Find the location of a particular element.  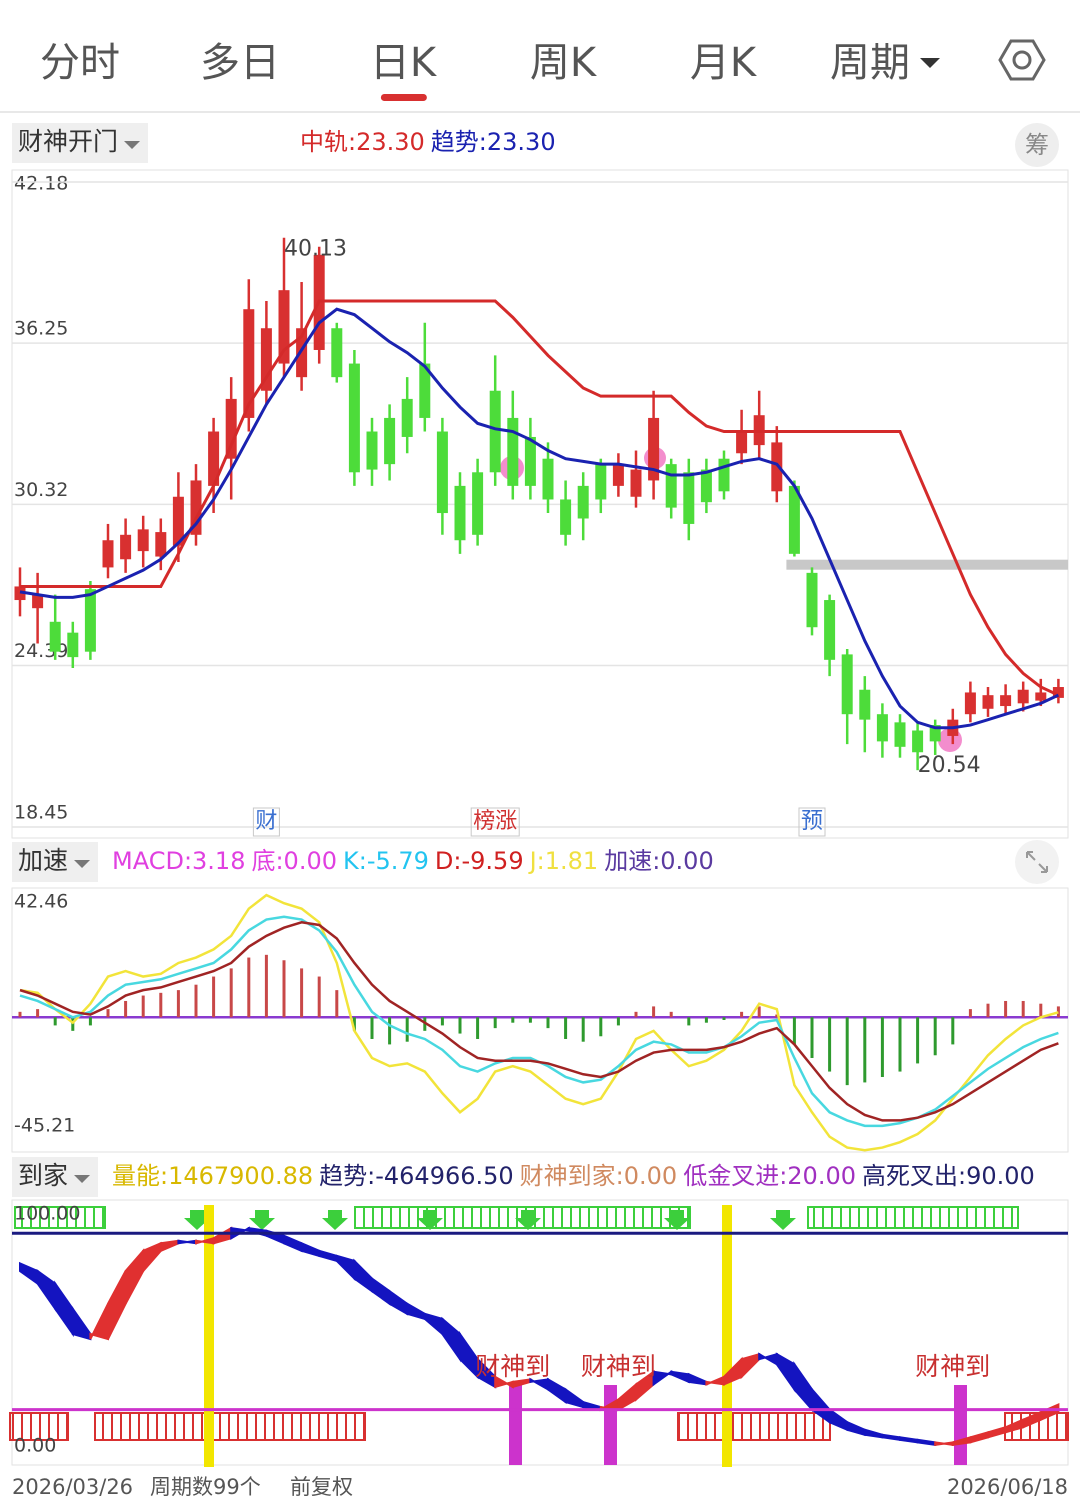

resistance-level is located at coordinates (927, 564).